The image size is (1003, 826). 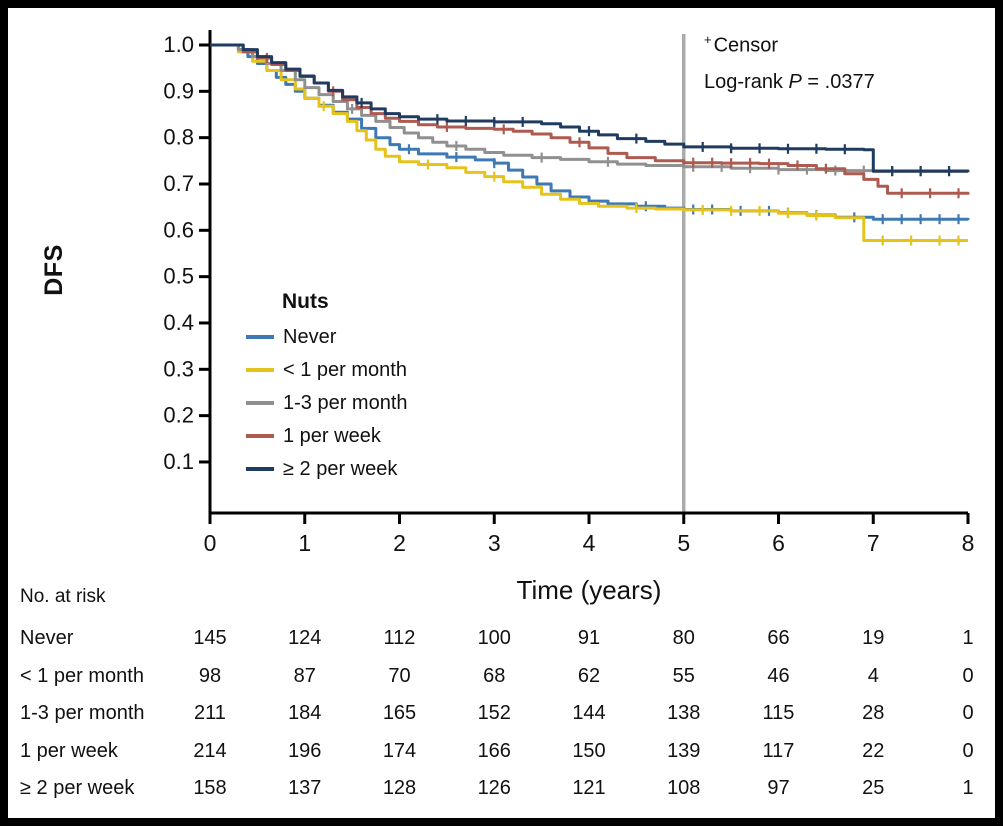 What do you see at coordinates (873, 788) in the screenshot?
I see `risk-count: 25` at bounding box center [873, 788].